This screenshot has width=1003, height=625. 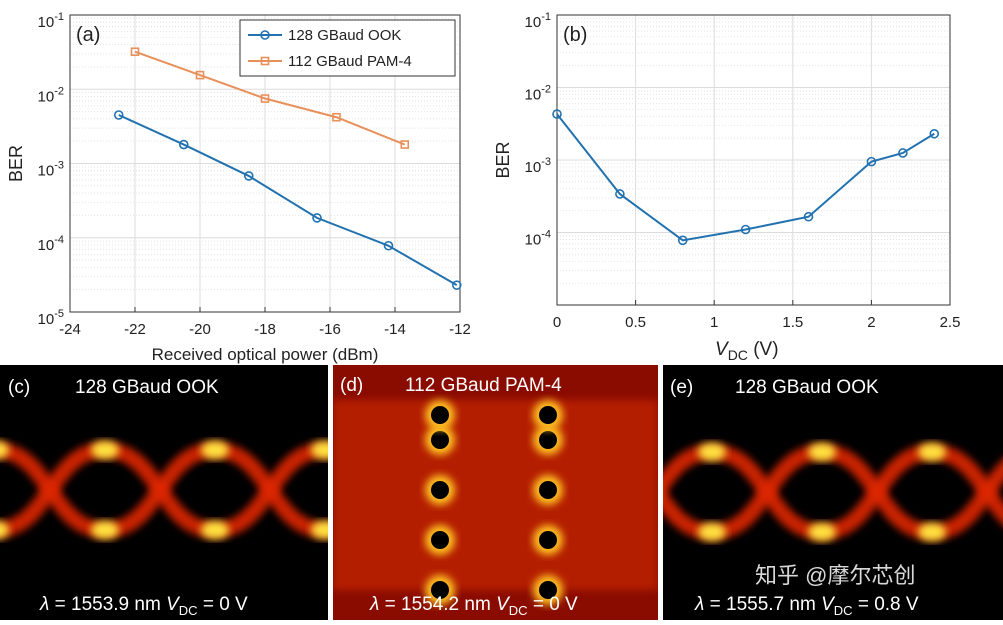 I want to click on x-tick-label: 1.5, so click(x=792, y=322).